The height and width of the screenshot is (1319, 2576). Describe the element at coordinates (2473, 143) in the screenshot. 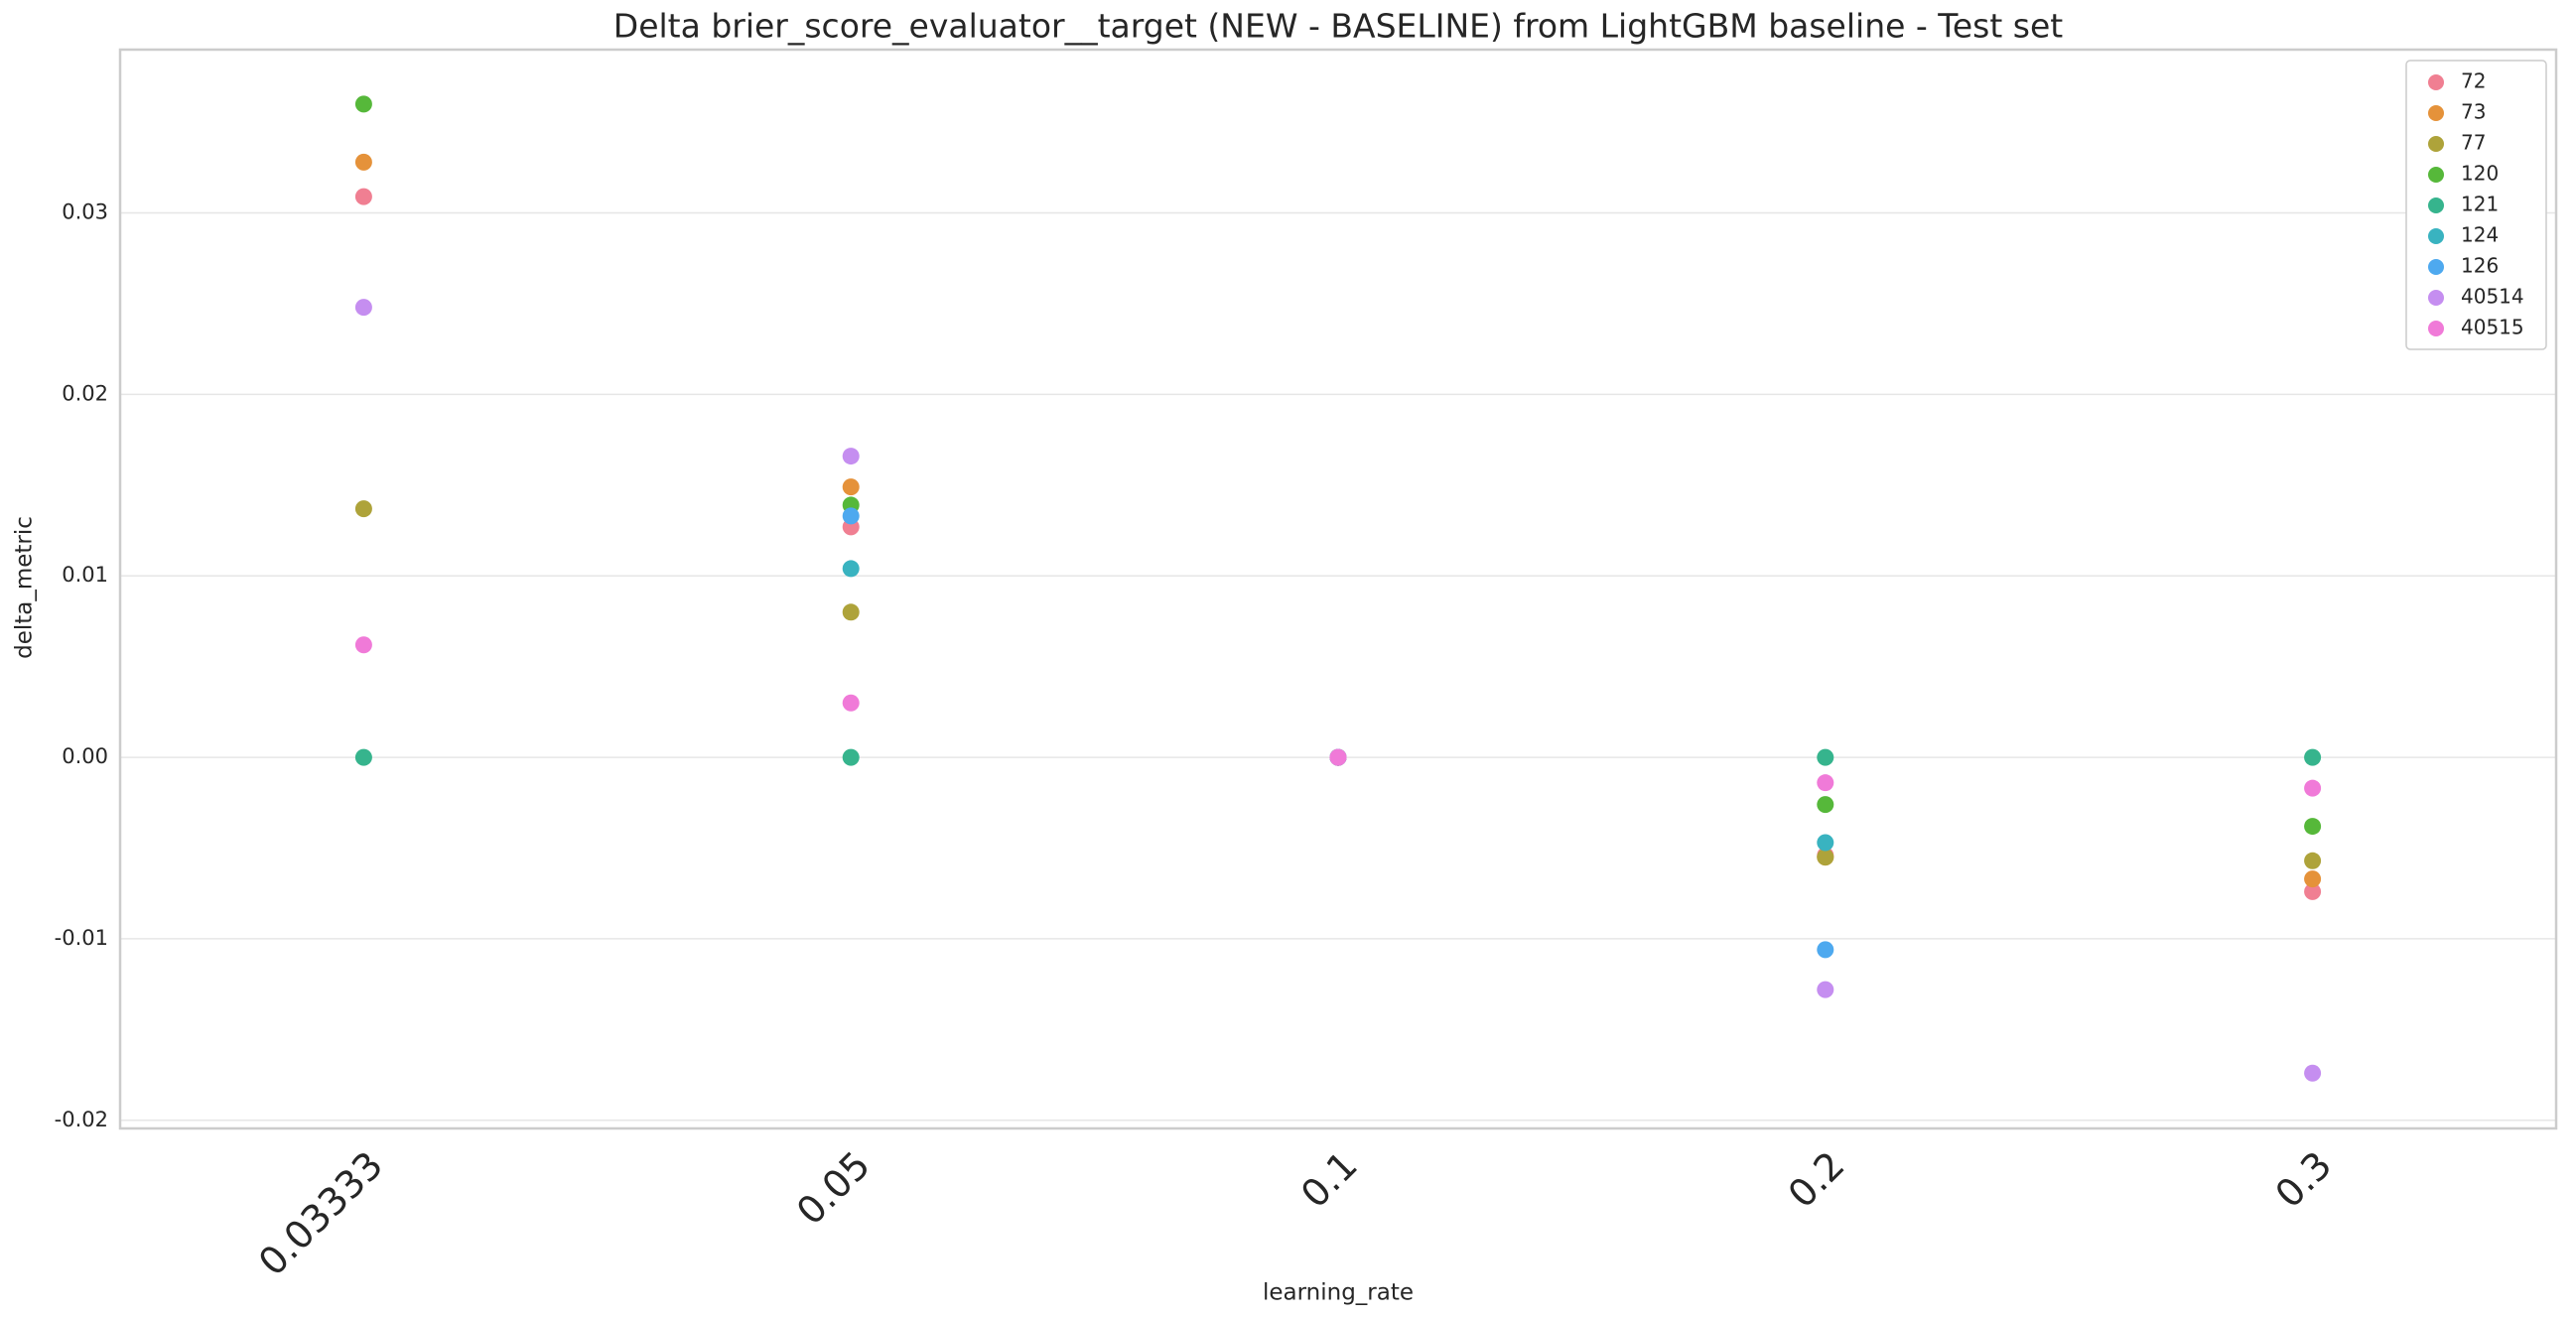

I see `legend-label: 77` at that location.